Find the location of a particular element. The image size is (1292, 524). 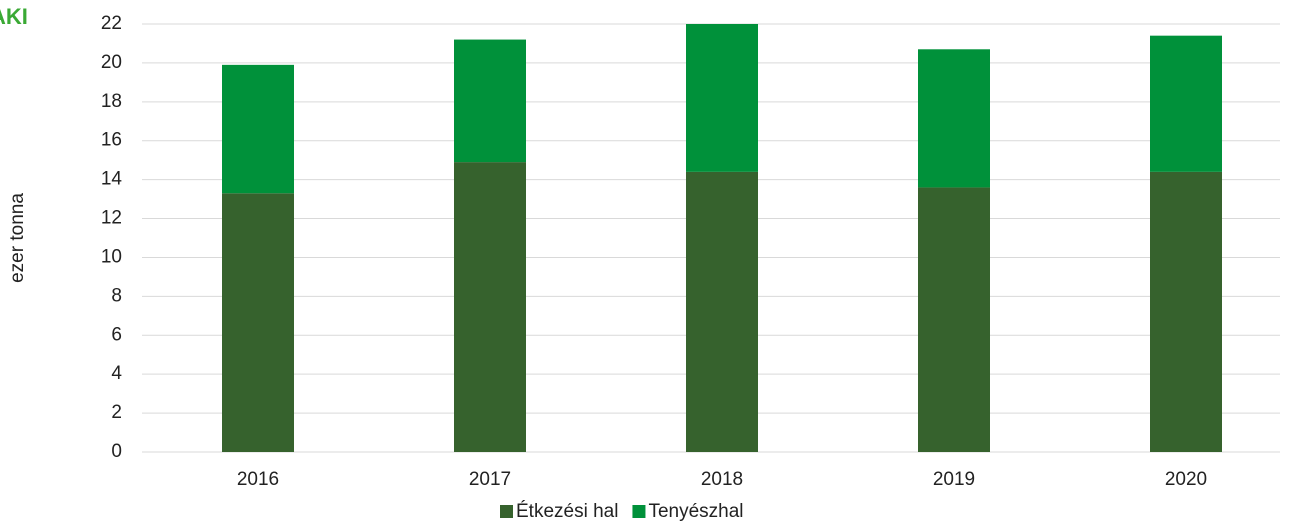

y-tick-label: 10 is located at coordinates (111, 256).